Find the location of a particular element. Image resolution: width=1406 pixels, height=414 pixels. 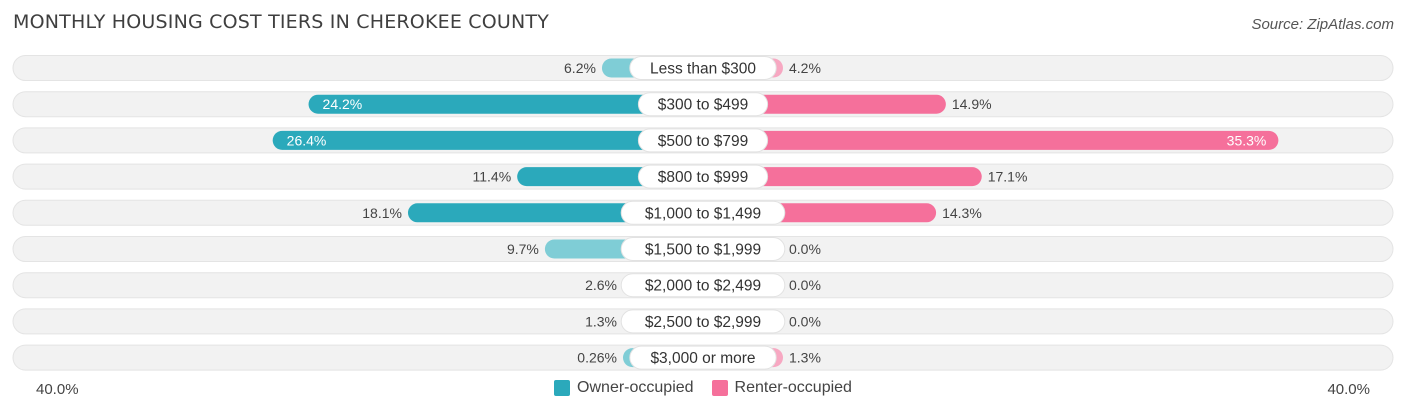

category-label: $1,000 to $1,499 is located at coordinates (703, 213).